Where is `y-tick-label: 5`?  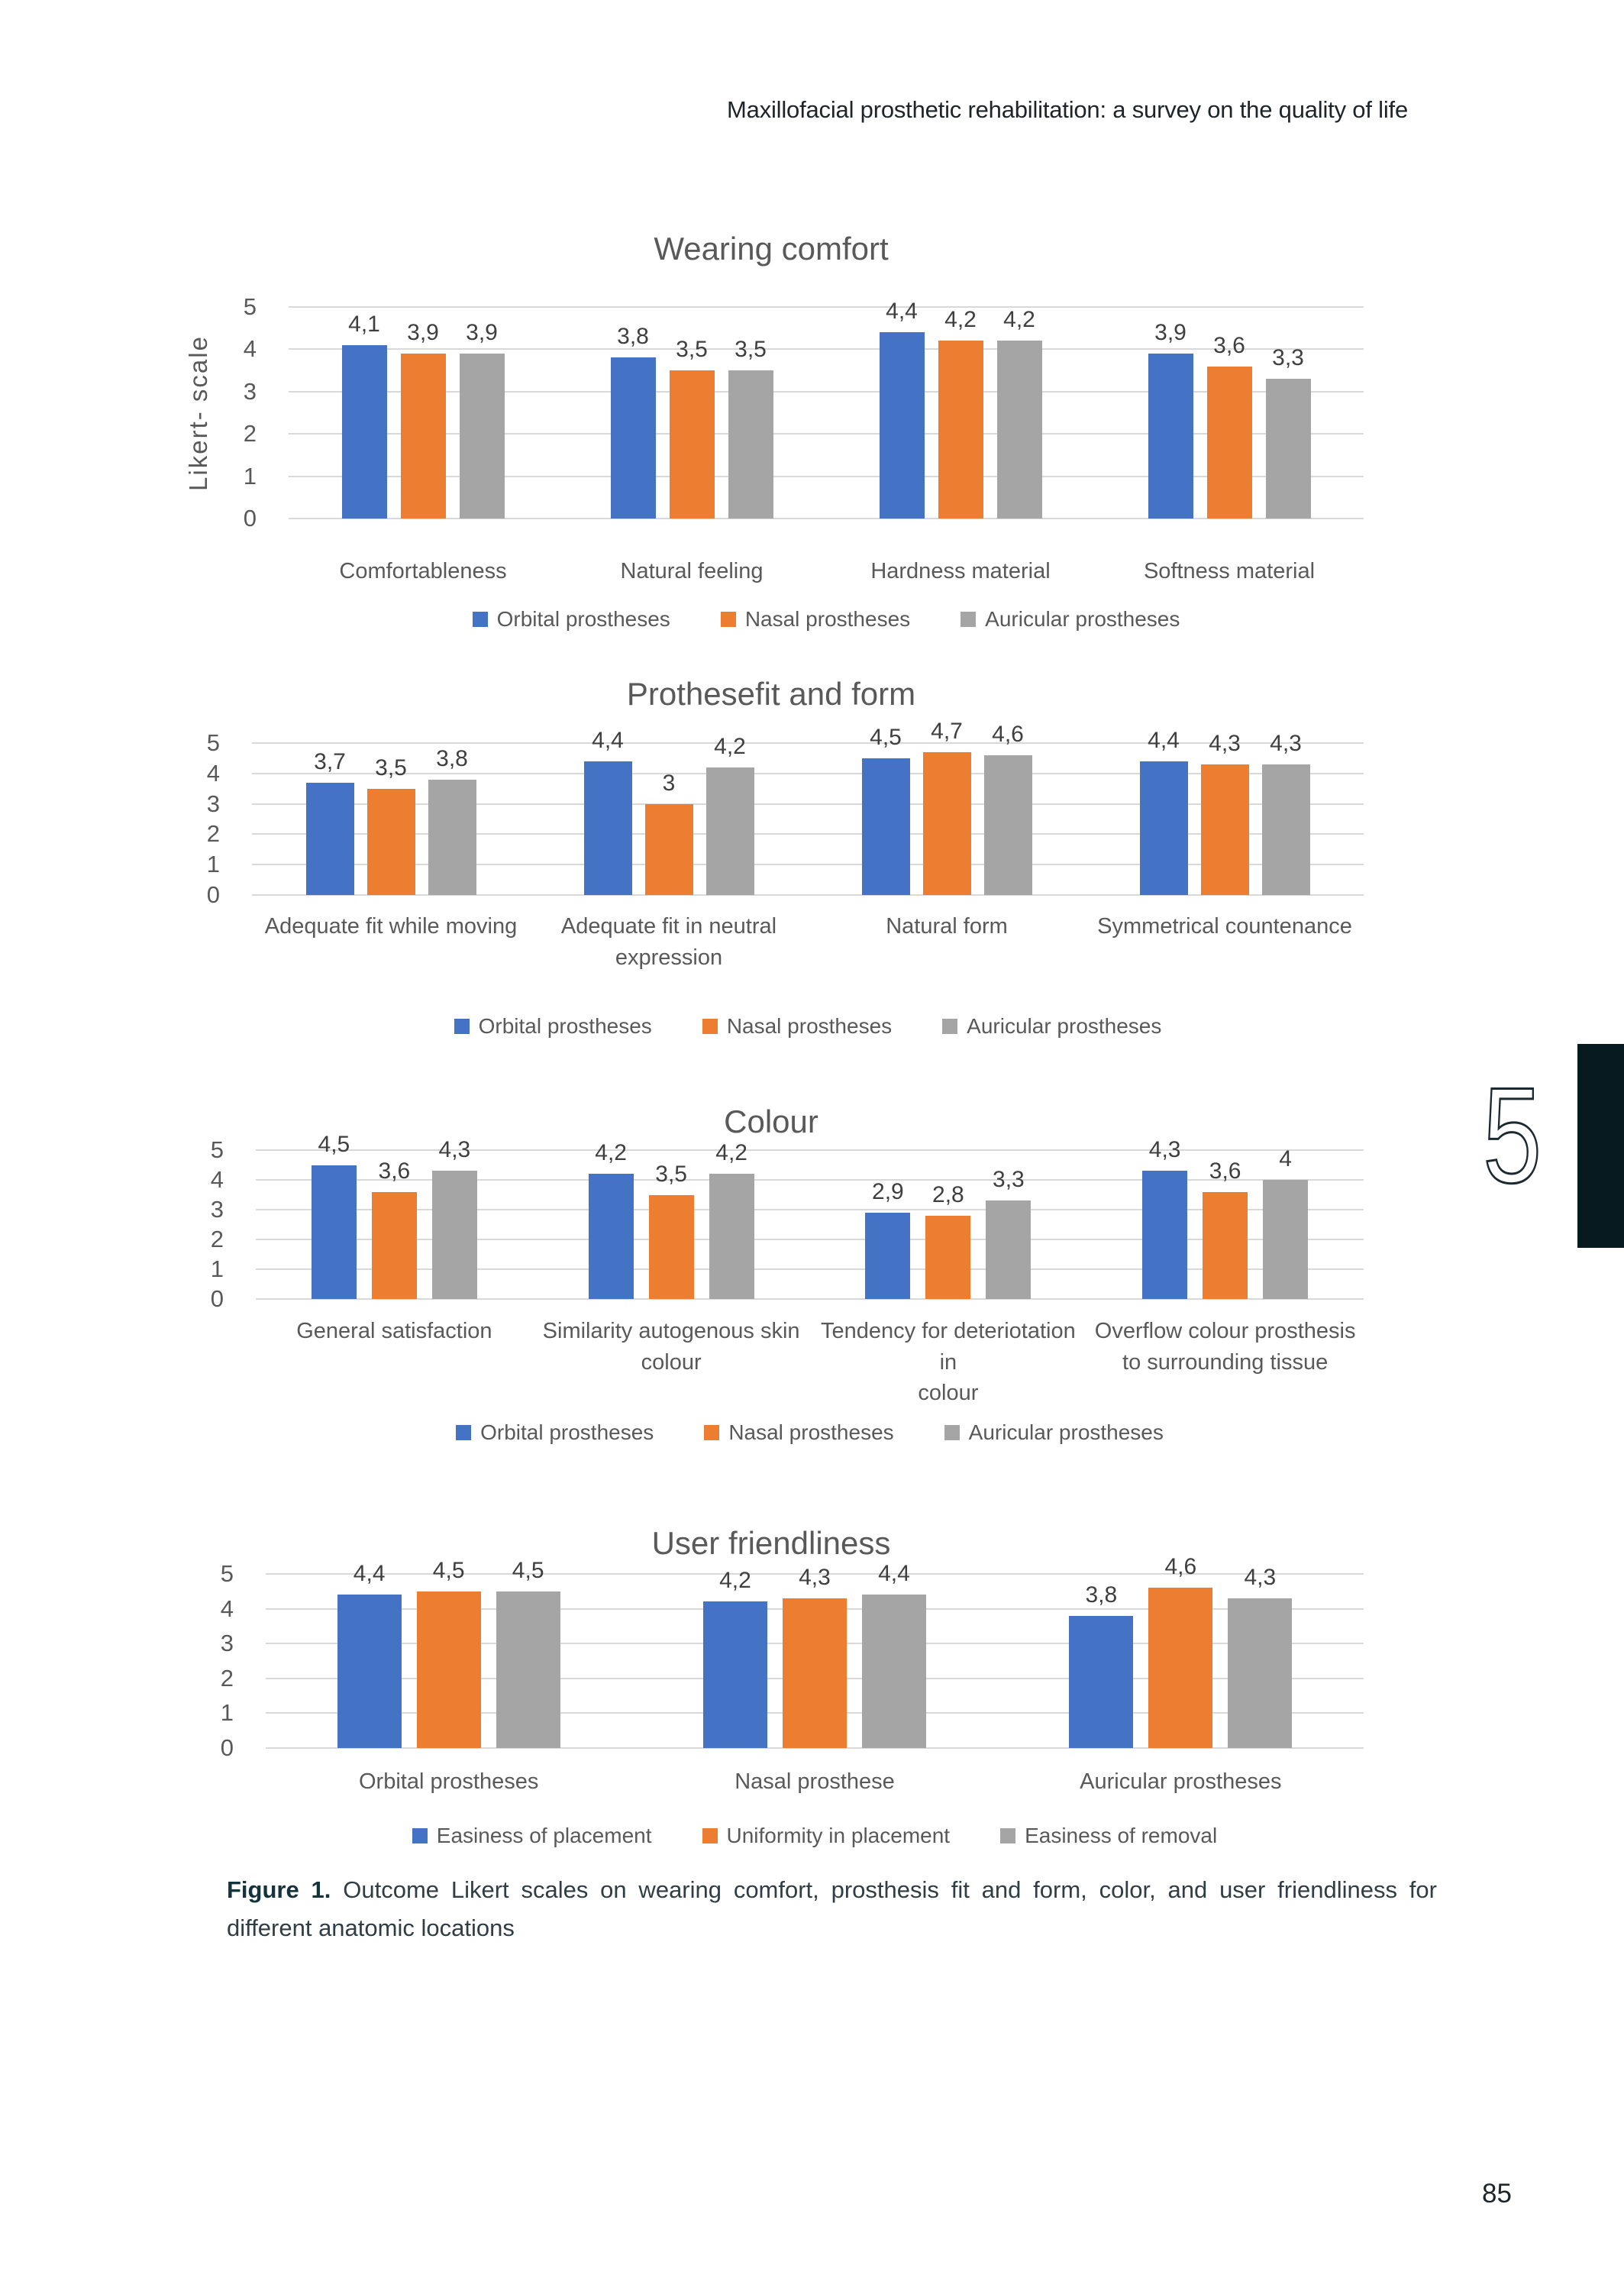 y-tick-label: 5 is located at coordinates (217, 1150).